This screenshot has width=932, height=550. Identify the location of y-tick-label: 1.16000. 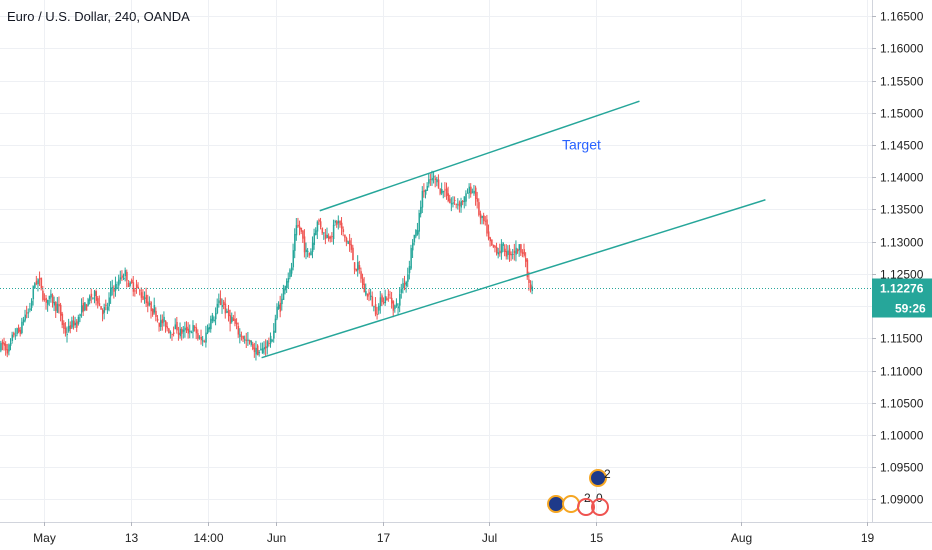
(902, 49).